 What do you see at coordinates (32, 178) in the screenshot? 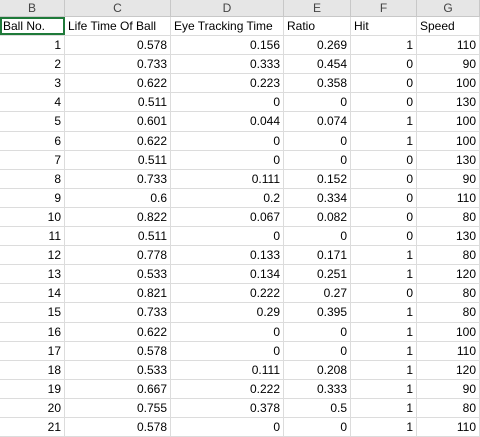
I see `table-cell: 8` at bounding box center [32, 178].